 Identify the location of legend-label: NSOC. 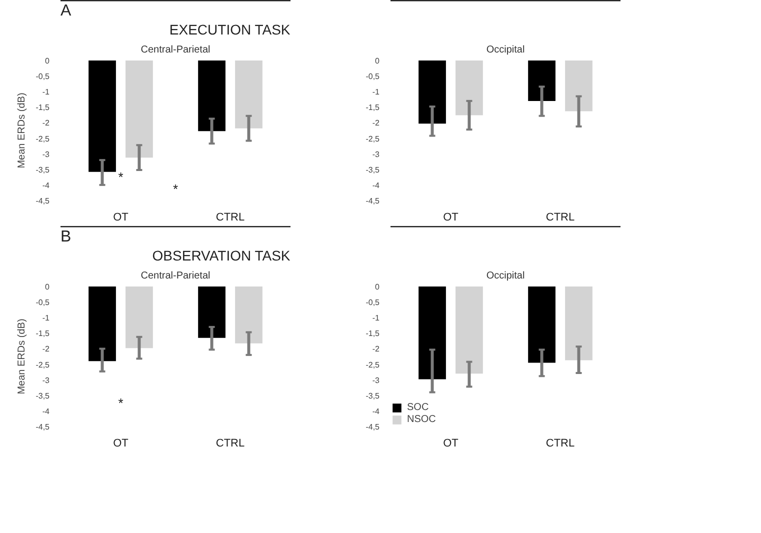
(421, 419).